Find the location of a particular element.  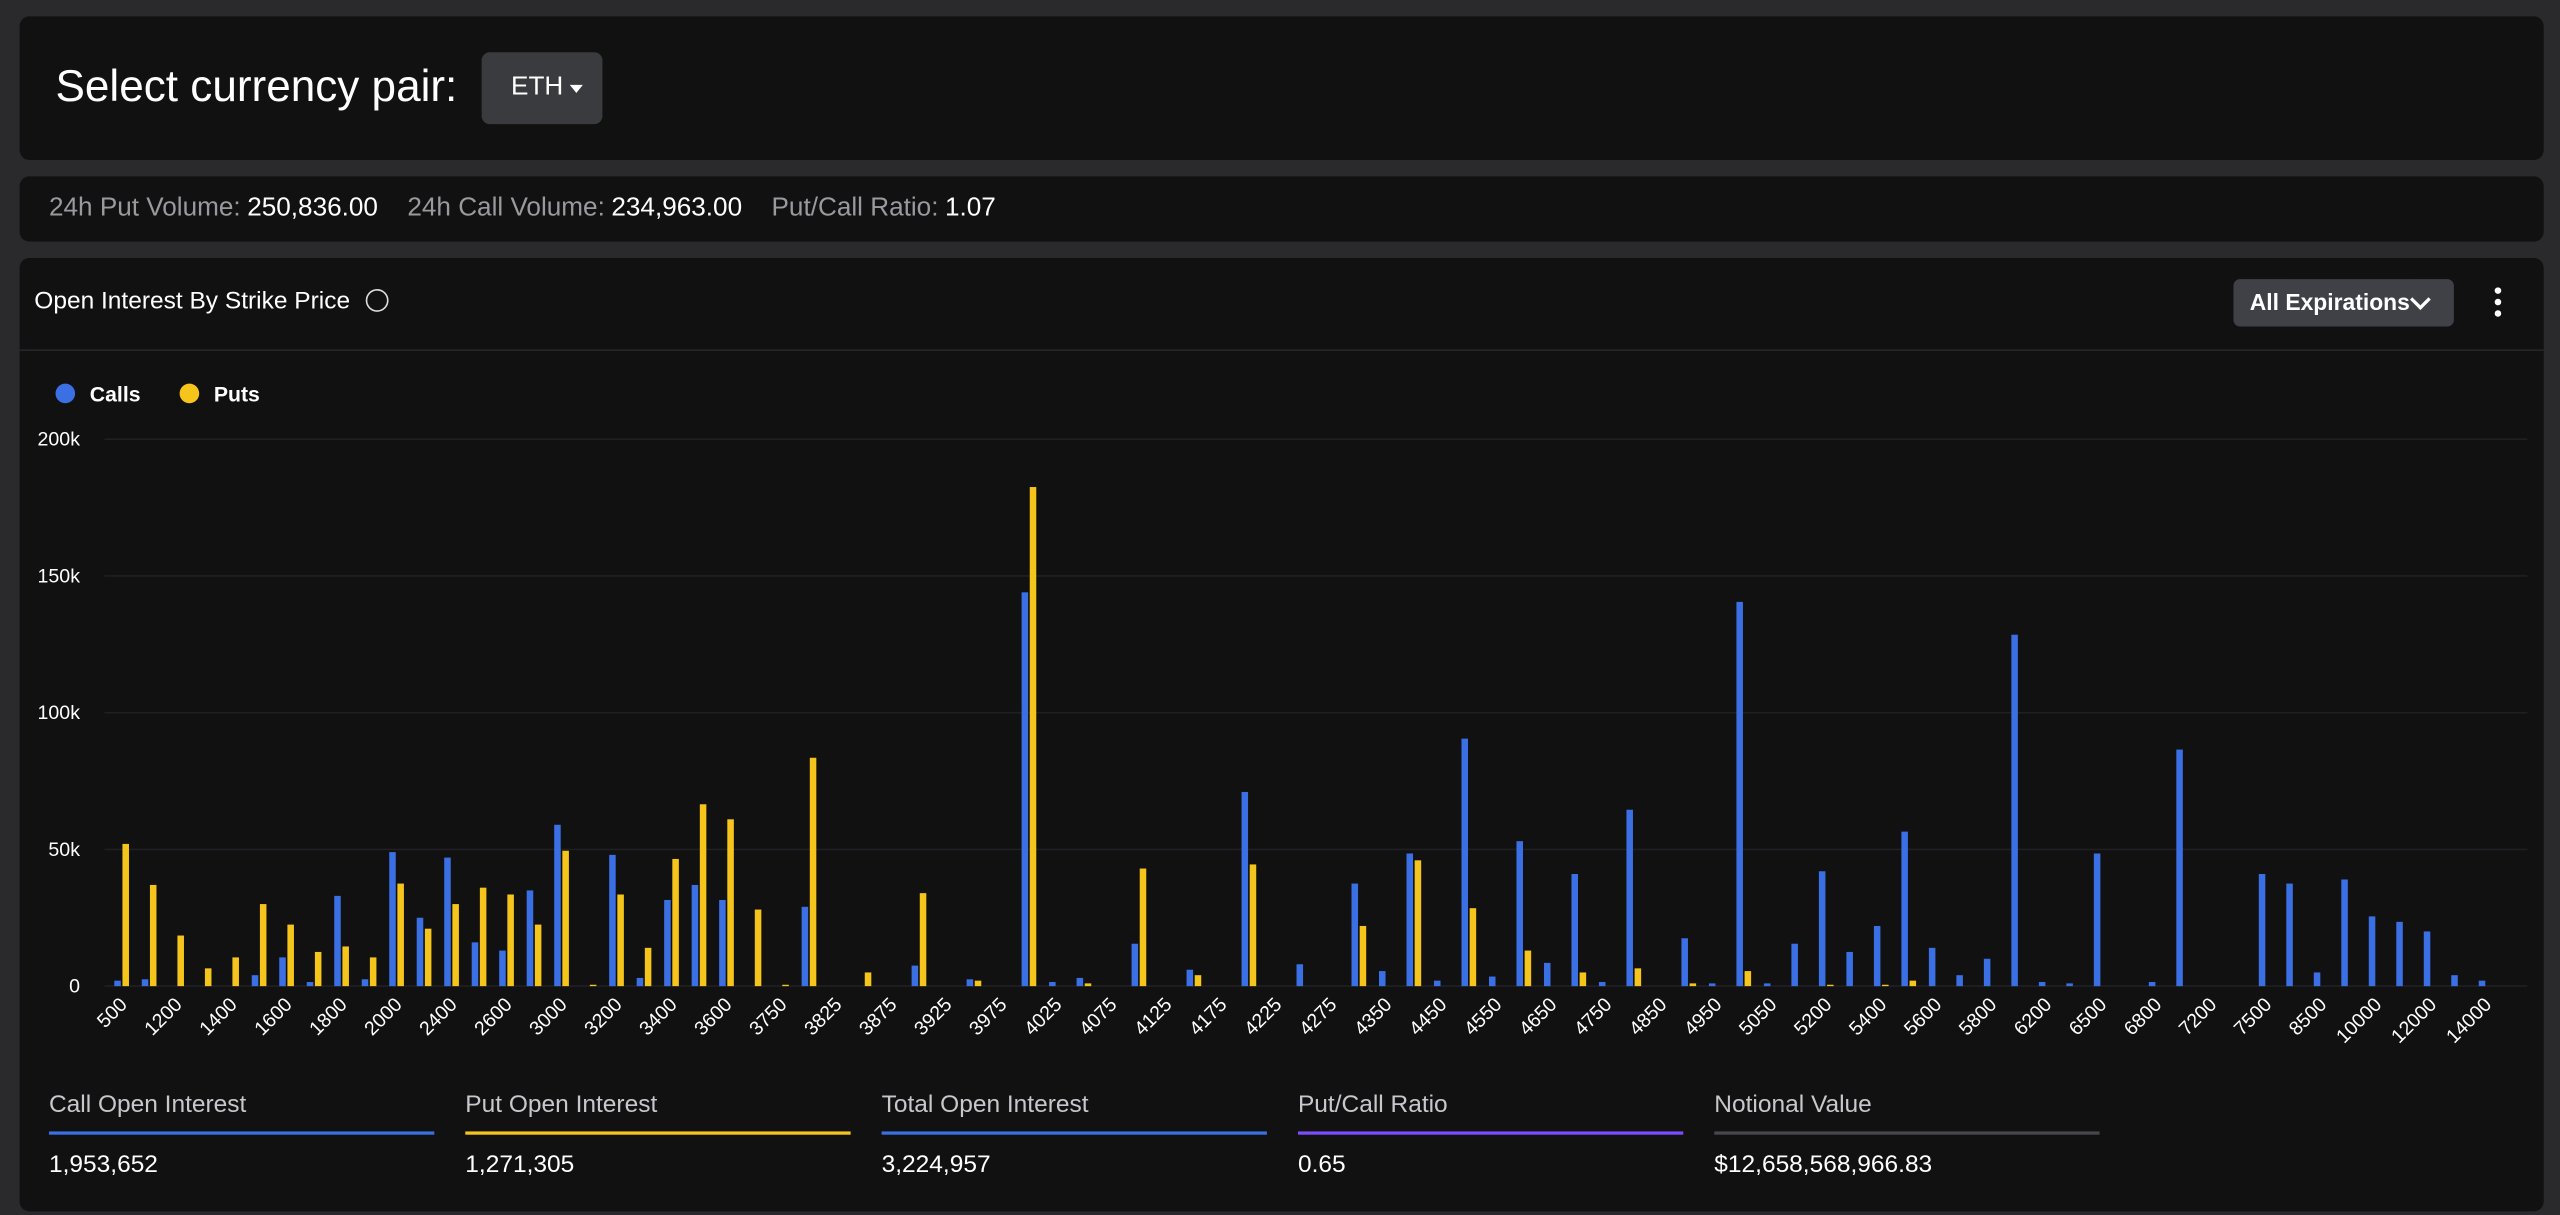

x-tick-label: 4075 is located at coordinates (1098, 1017).